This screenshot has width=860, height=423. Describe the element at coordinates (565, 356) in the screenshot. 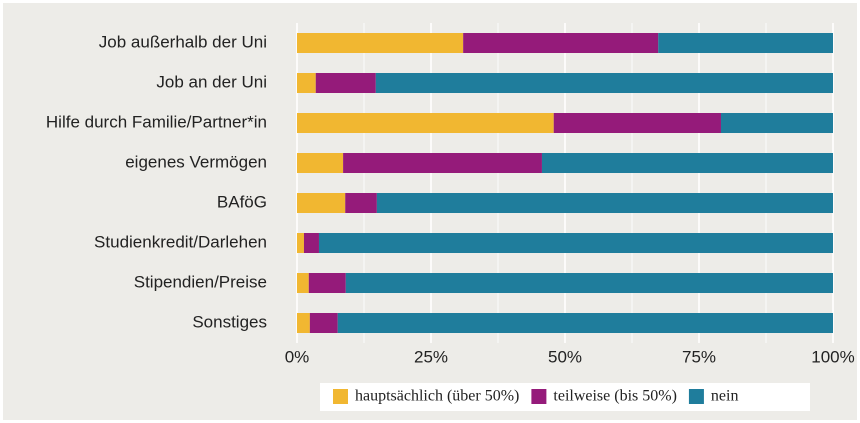

I see `x-tick-label: 50%` at that location.